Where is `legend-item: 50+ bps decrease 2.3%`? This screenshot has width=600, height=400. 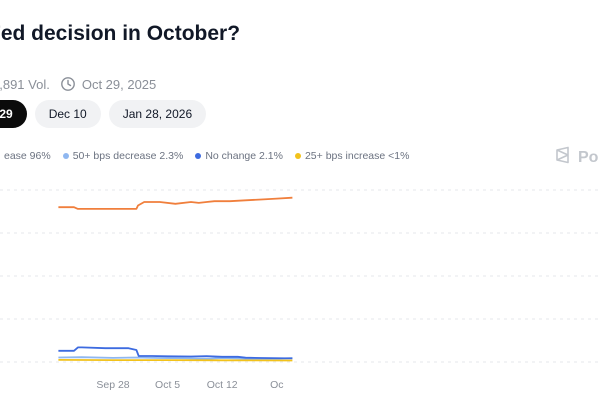
legend-item: 50+ bps decrease 2.3% is located at coordinates (123, 156).